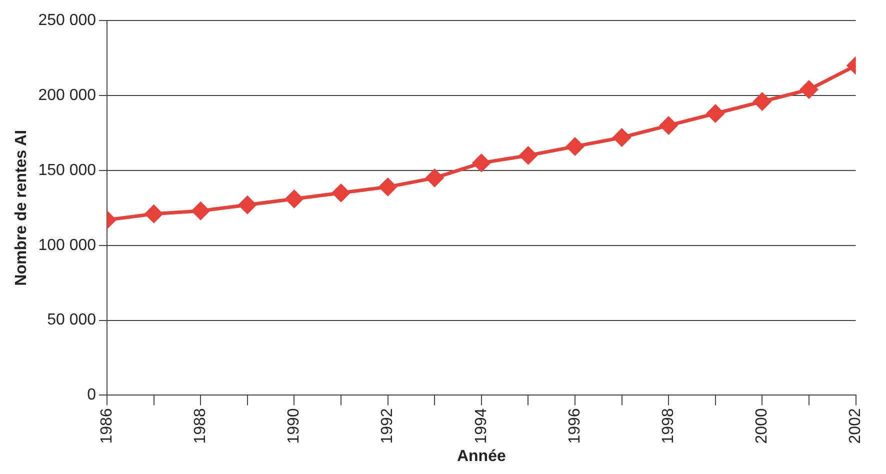  What do you see at coordinates (91, 395) in the screenshot?
I see `y-tick-label: 0` at bounding box center [91, 395].